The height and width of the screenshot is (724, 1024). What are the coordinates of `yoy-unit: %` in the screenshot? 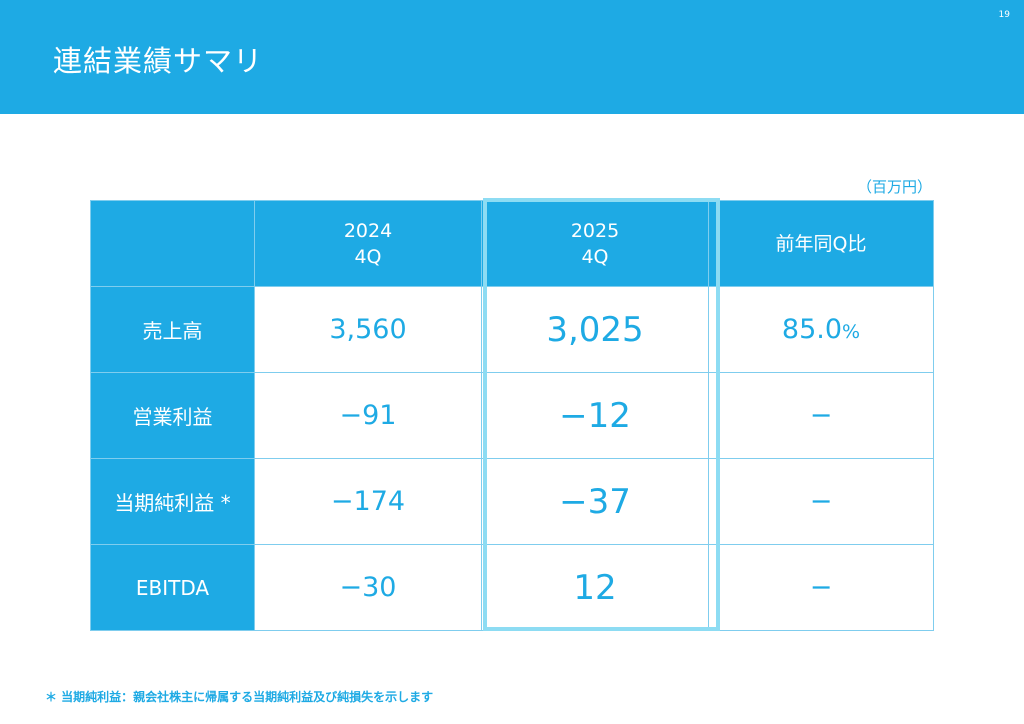 It's located at (851, 332).